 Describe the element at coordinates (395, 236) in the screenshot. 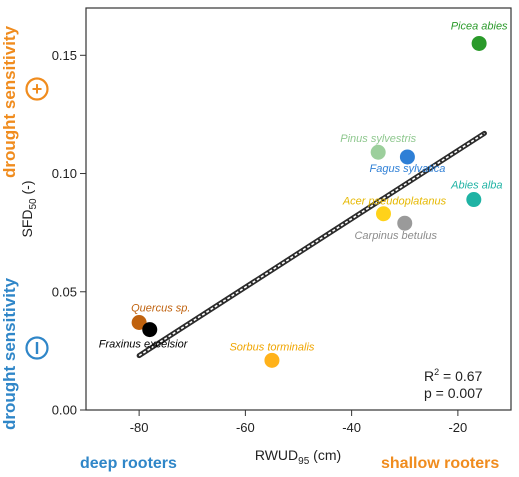

I see `point-label: Carpinus betulus` at that location.